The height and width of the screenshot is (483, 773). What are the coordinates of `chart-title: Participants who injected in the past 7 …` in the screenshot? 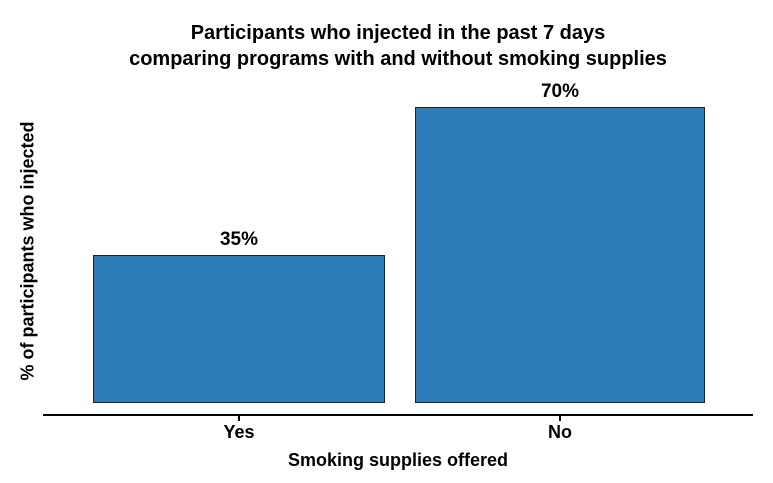 It's located at (398, 46).